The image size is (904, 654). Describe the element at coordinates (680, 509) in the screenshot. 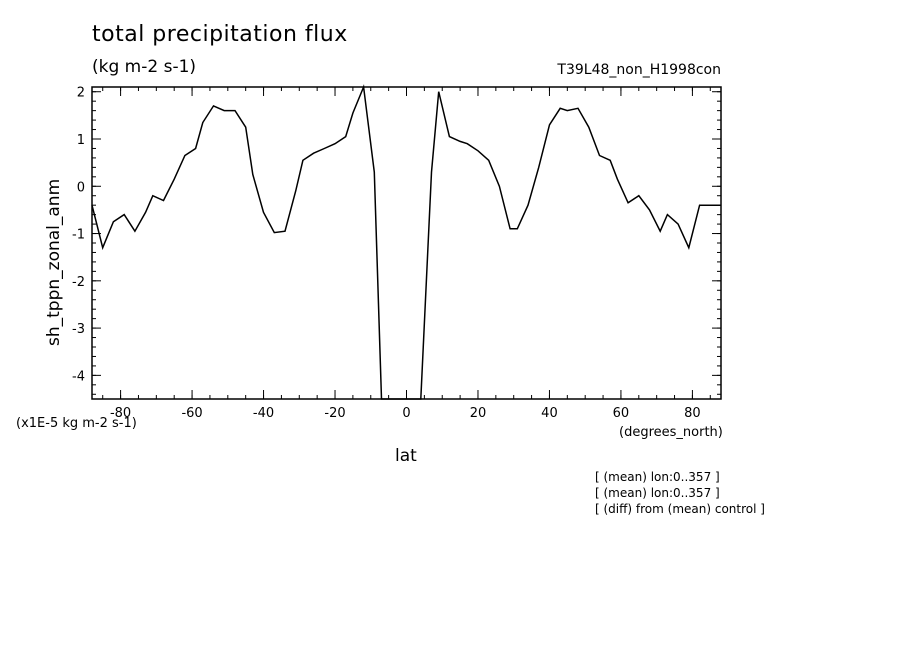

I see `note-line: [ (diff) from (mean) control ]` at that location.